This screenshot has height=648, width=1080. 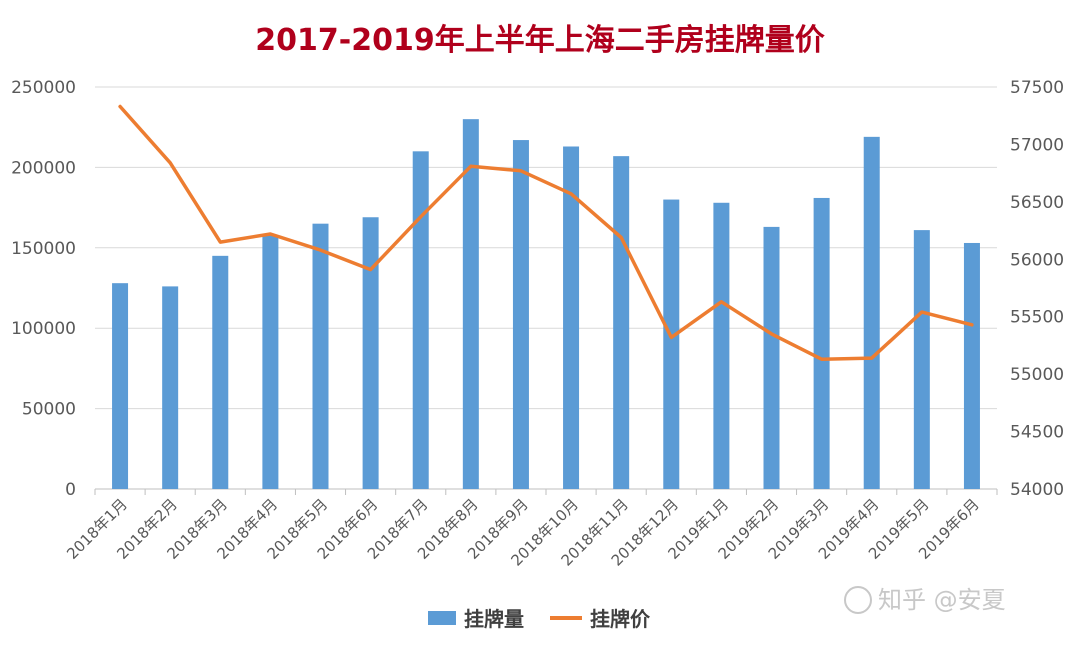 I want to click on y-axis-right: 54000 54500 55000 55500 56000 56500 57000 57500, so click(x=1037, y=289).